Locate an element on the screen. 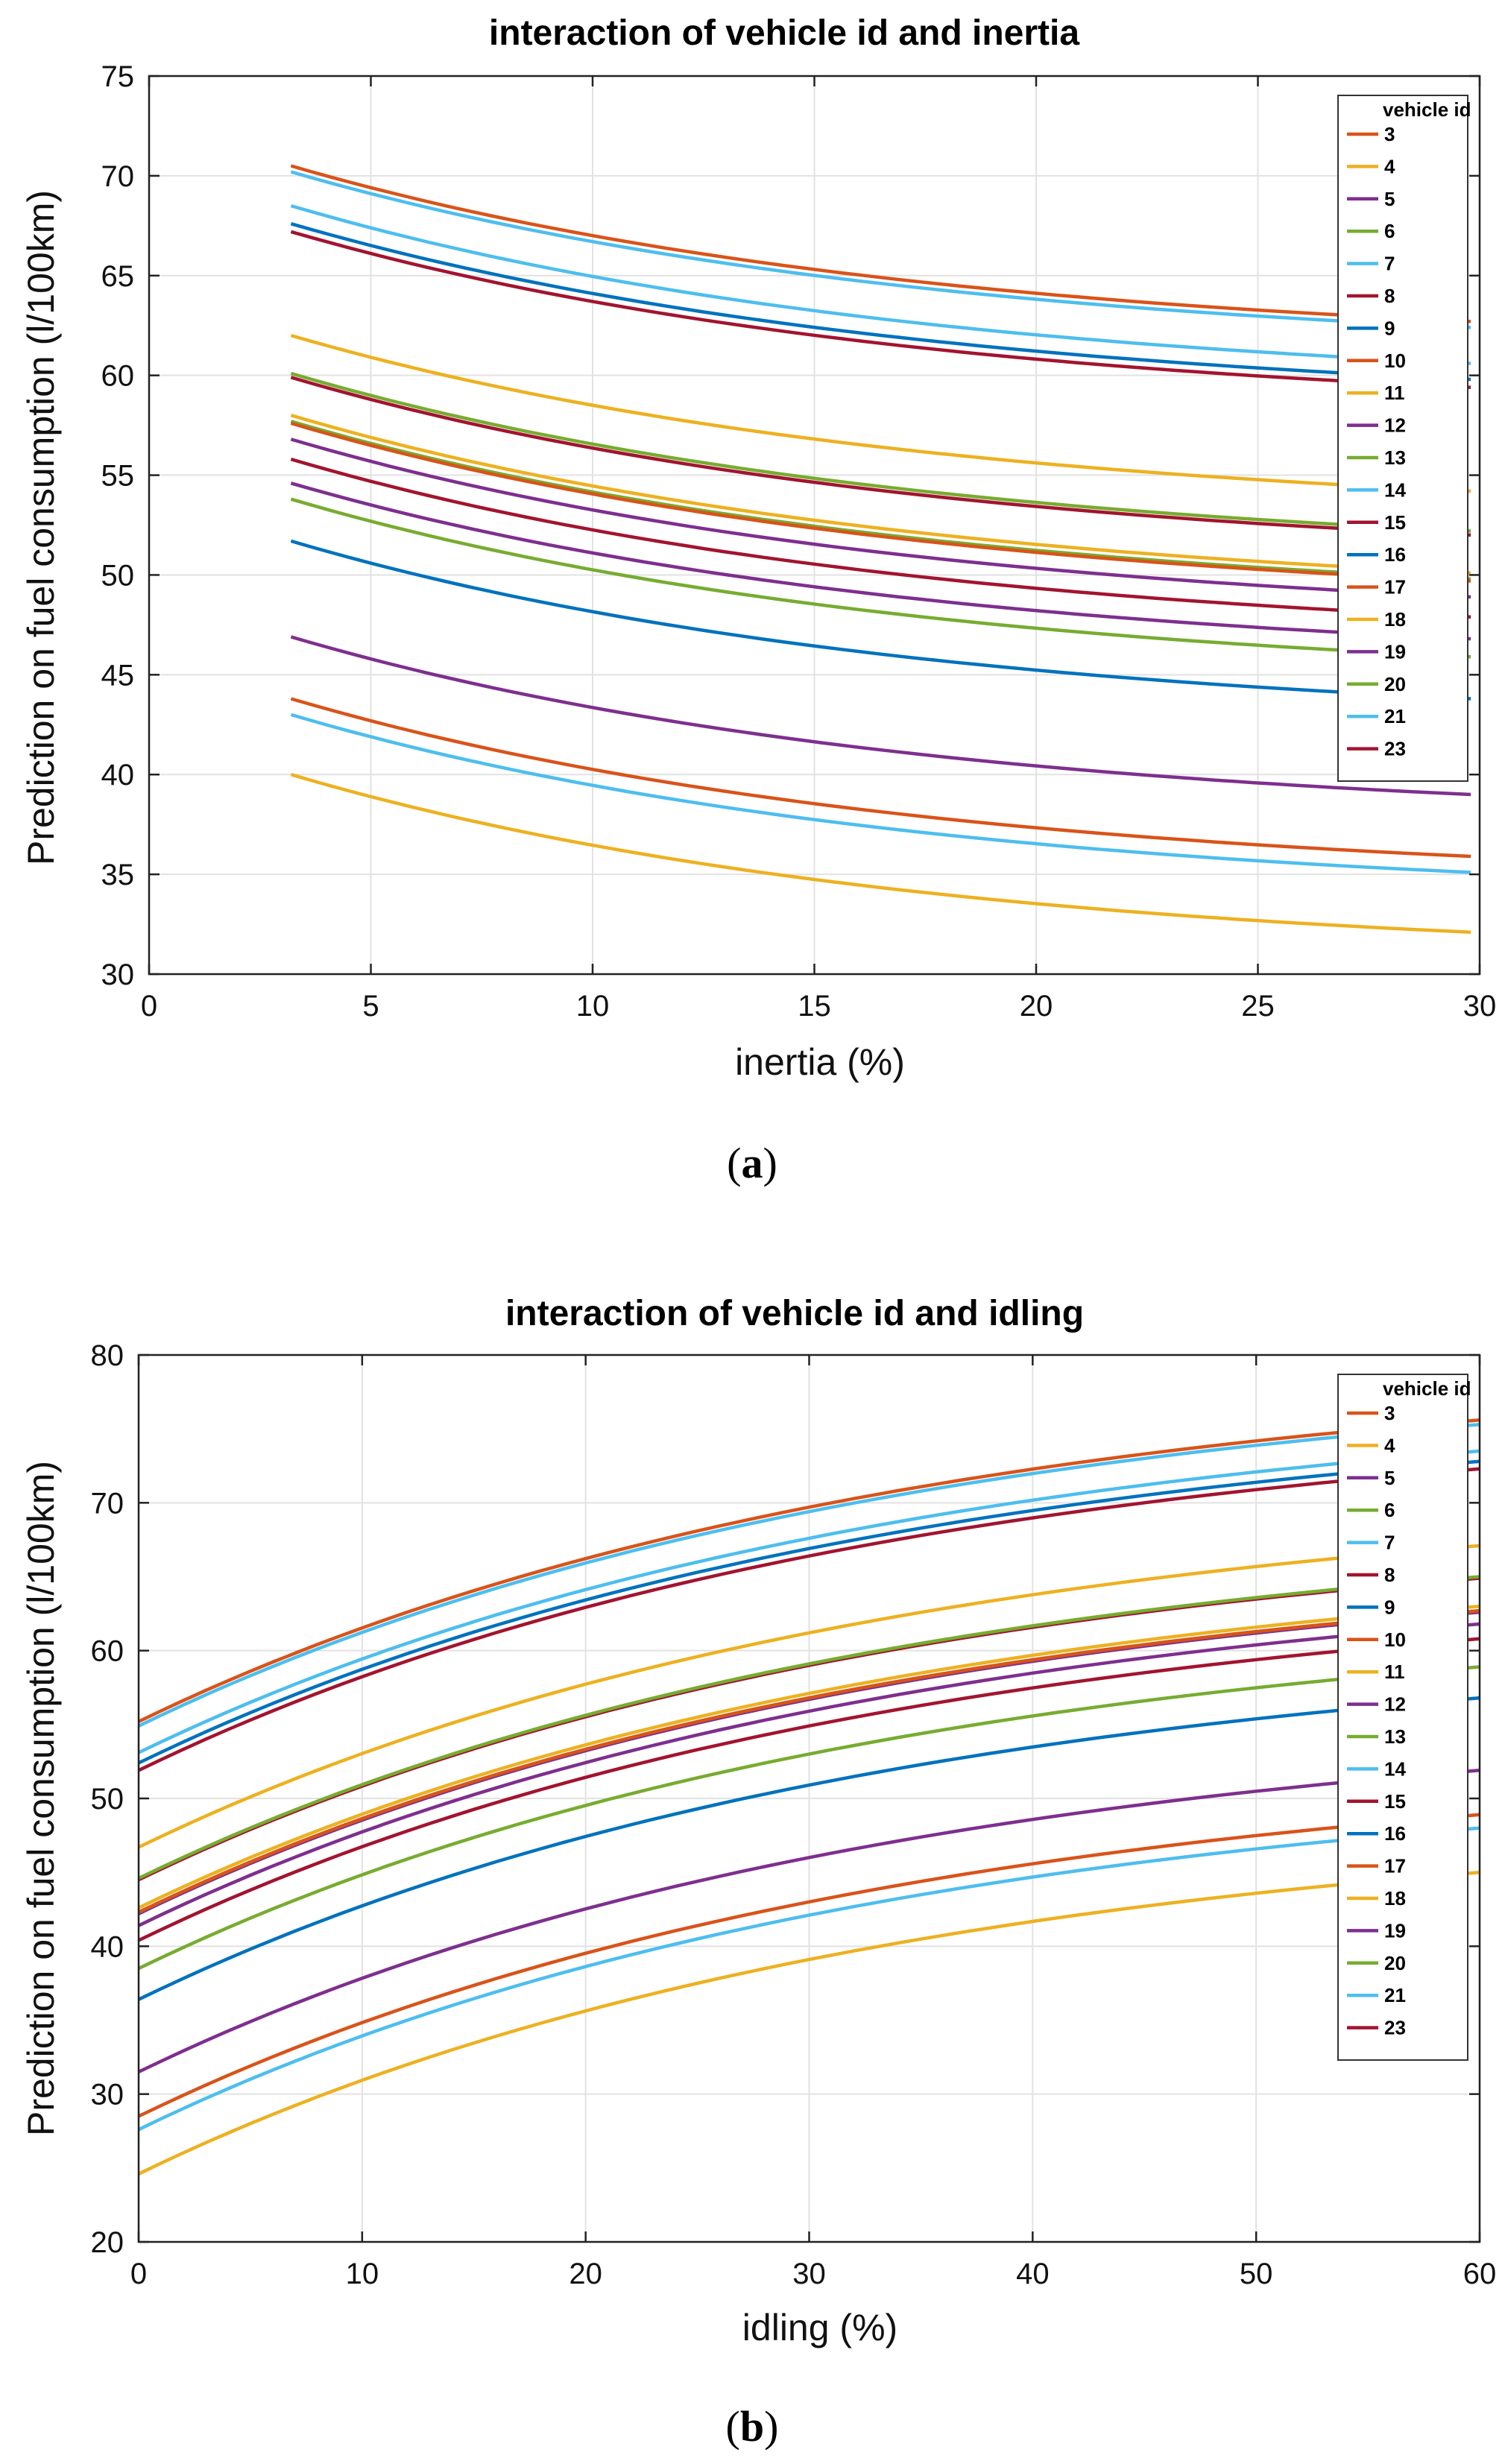  chart-a-legend-label-17: 17 is located at coordinates (1395, 587).